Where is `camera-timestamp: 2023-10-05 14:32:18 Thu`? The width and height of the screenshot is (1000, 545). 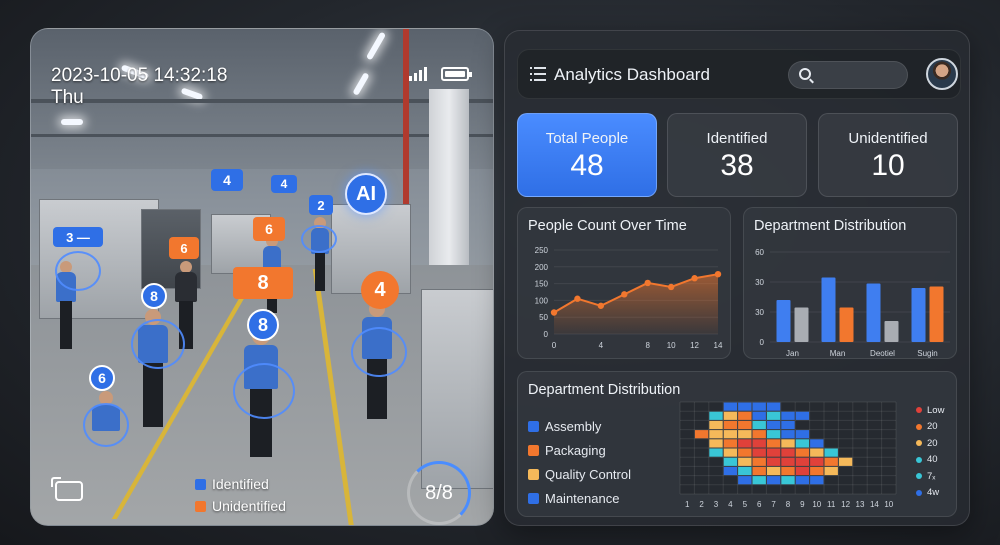
camera-timestamp: 2023-10-05 14:32:18 Thu is located at coordinates (139, 87).